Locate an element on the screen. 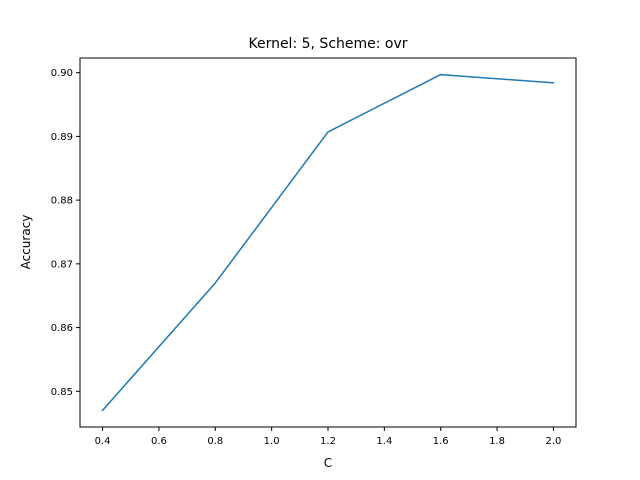 This screenshot has height=480, width=640. x-tick-label: 0.6 is located at coordinates (159, 441).